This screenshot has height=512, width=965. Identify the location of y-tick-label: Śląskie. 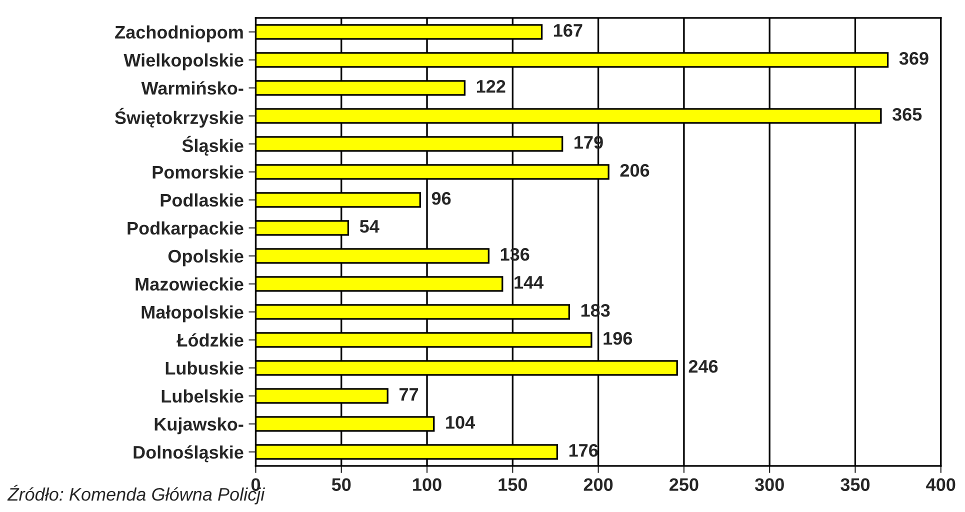
(213, 146).